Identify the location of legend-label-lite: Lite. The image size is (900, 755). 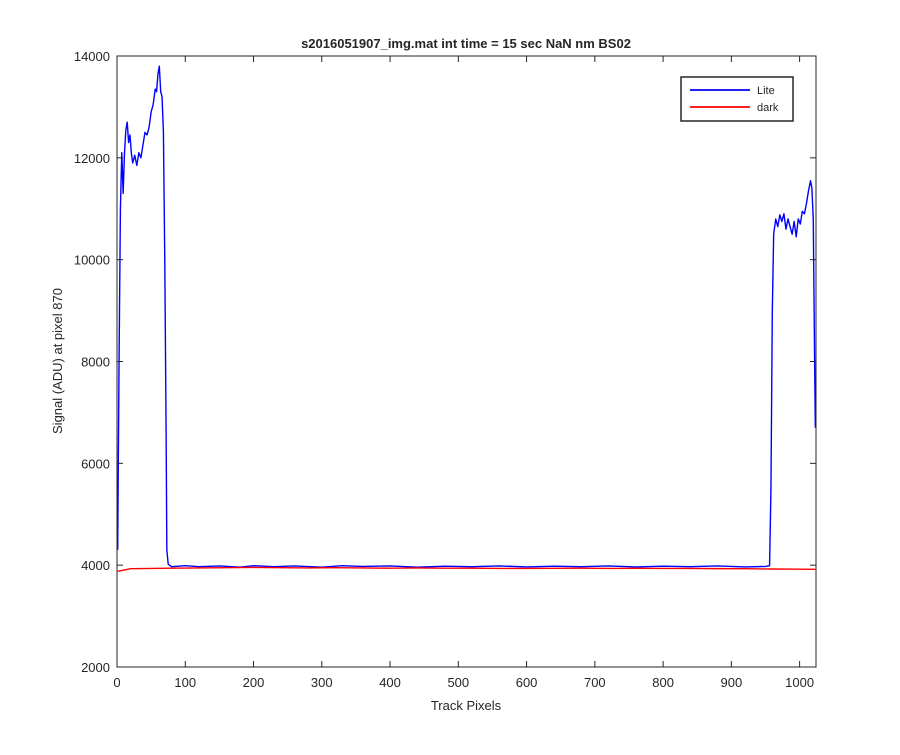
(766, 91).